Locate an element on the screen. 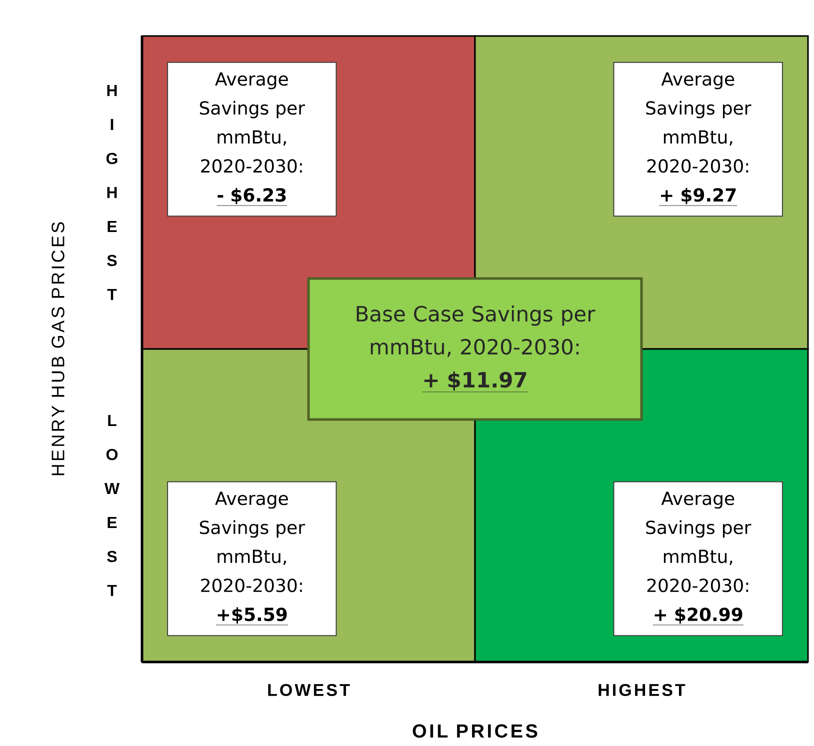 The image size is (814, 746). data-label: + $9.27 is located at coordinates (698, 196).